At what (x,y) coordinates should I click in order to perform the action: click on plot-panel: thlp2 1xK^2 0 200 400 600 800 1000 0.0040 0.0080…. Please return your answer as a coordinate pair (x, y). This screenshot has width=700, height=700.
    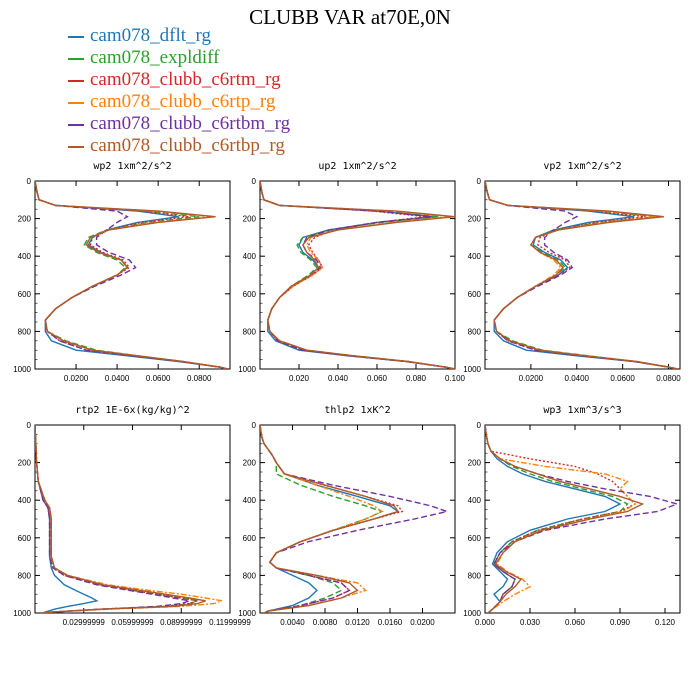
    Looking at the image, I should click on (347, 516).